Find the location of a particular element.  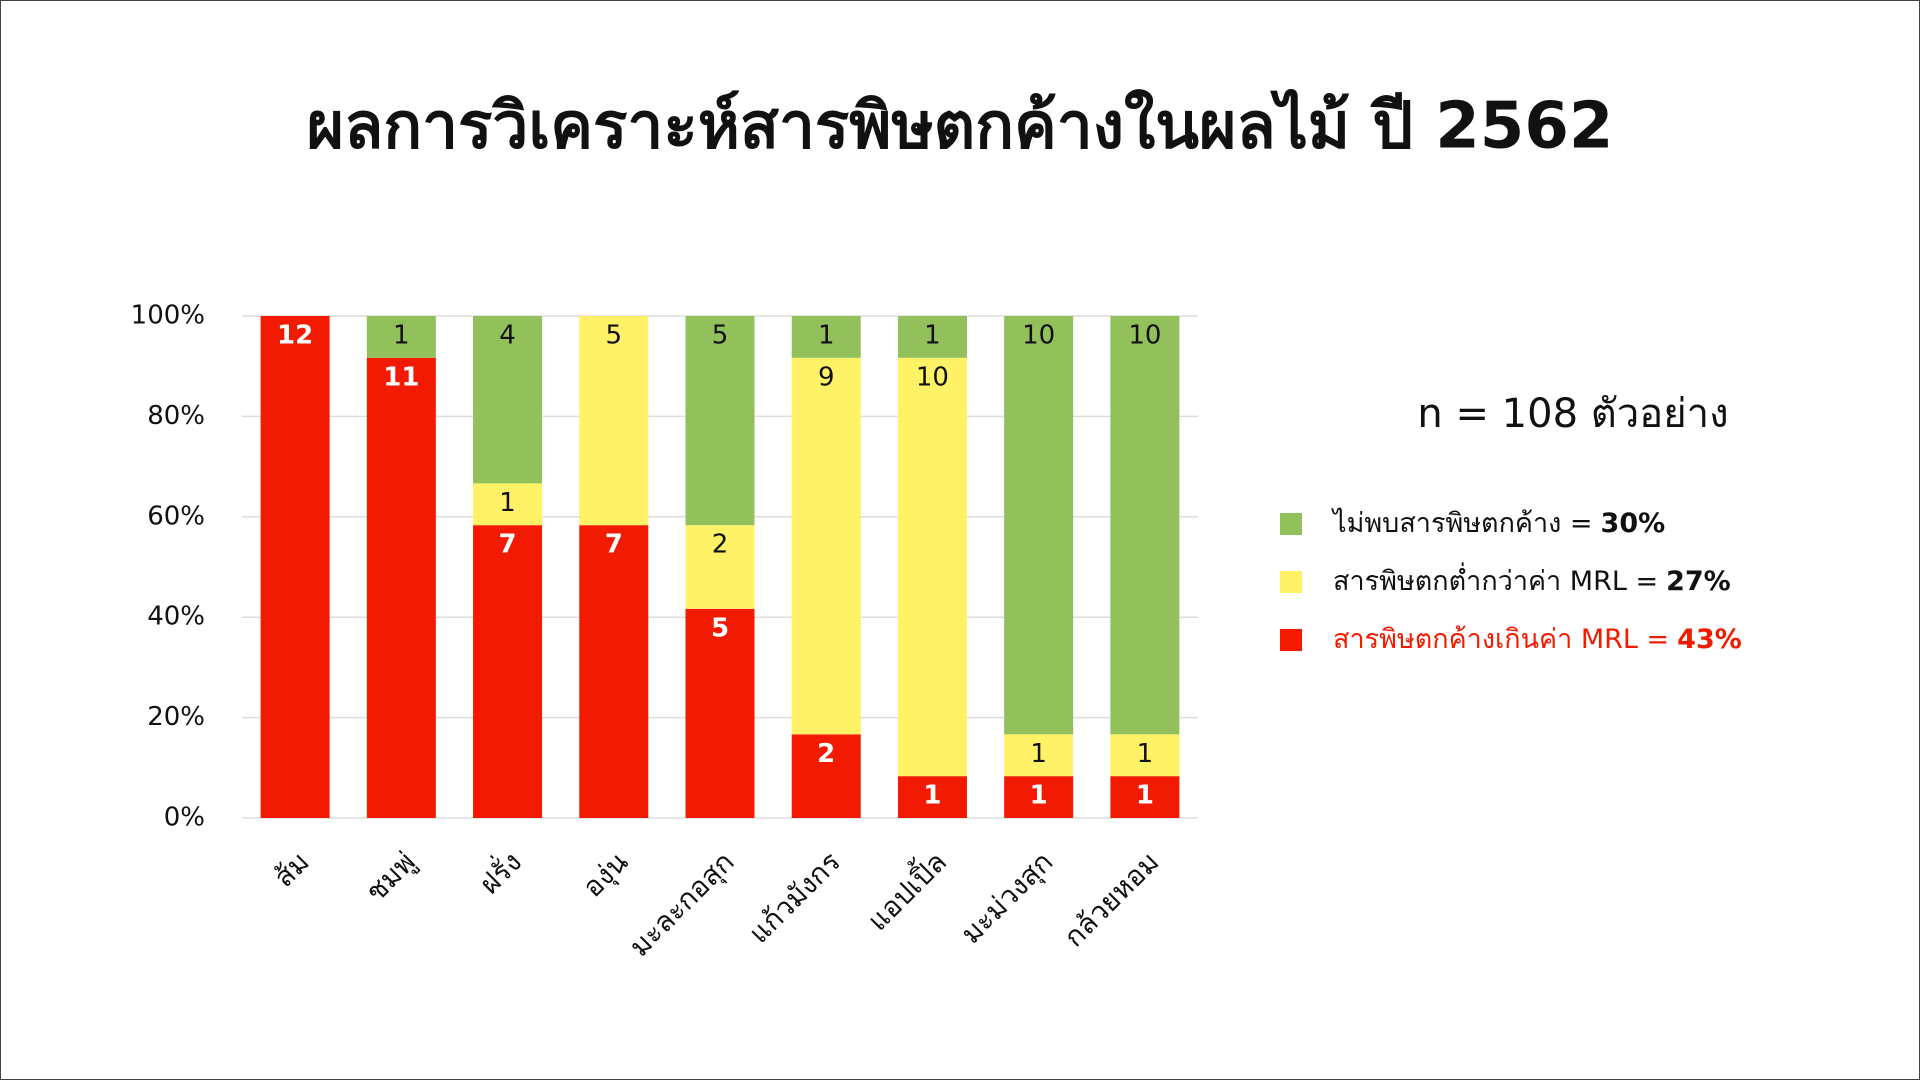

data-label: 9 is located at coordinates (826, 377).